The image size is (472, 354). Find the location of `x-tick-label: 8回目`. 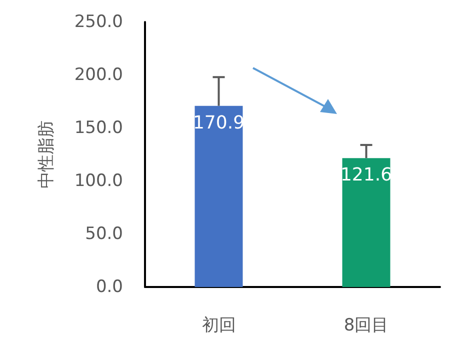

x-tick-label: 8回目 is located at coordinates (366, 326).